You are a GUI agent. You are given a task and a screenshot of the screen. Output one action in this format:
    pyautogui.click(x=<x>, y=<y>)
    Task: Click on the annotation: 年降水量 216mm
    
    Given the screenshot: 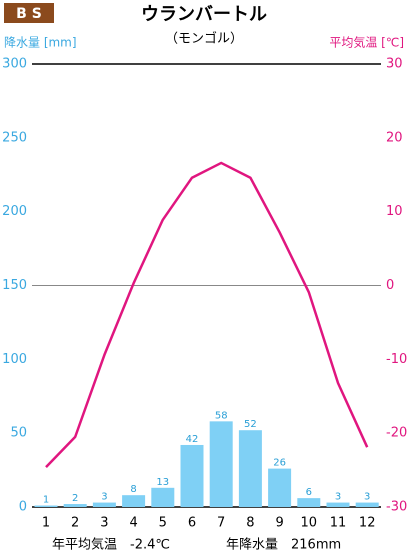 What is the action you would take?
    pyautogui.click(x=283, y=545)
    